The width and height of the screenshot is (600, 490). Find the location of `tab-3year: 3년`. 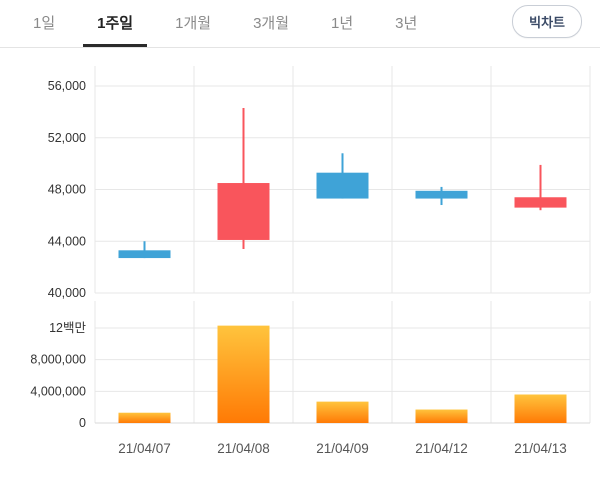

tab-3year: 3년 is located at coordinates (406, 23).